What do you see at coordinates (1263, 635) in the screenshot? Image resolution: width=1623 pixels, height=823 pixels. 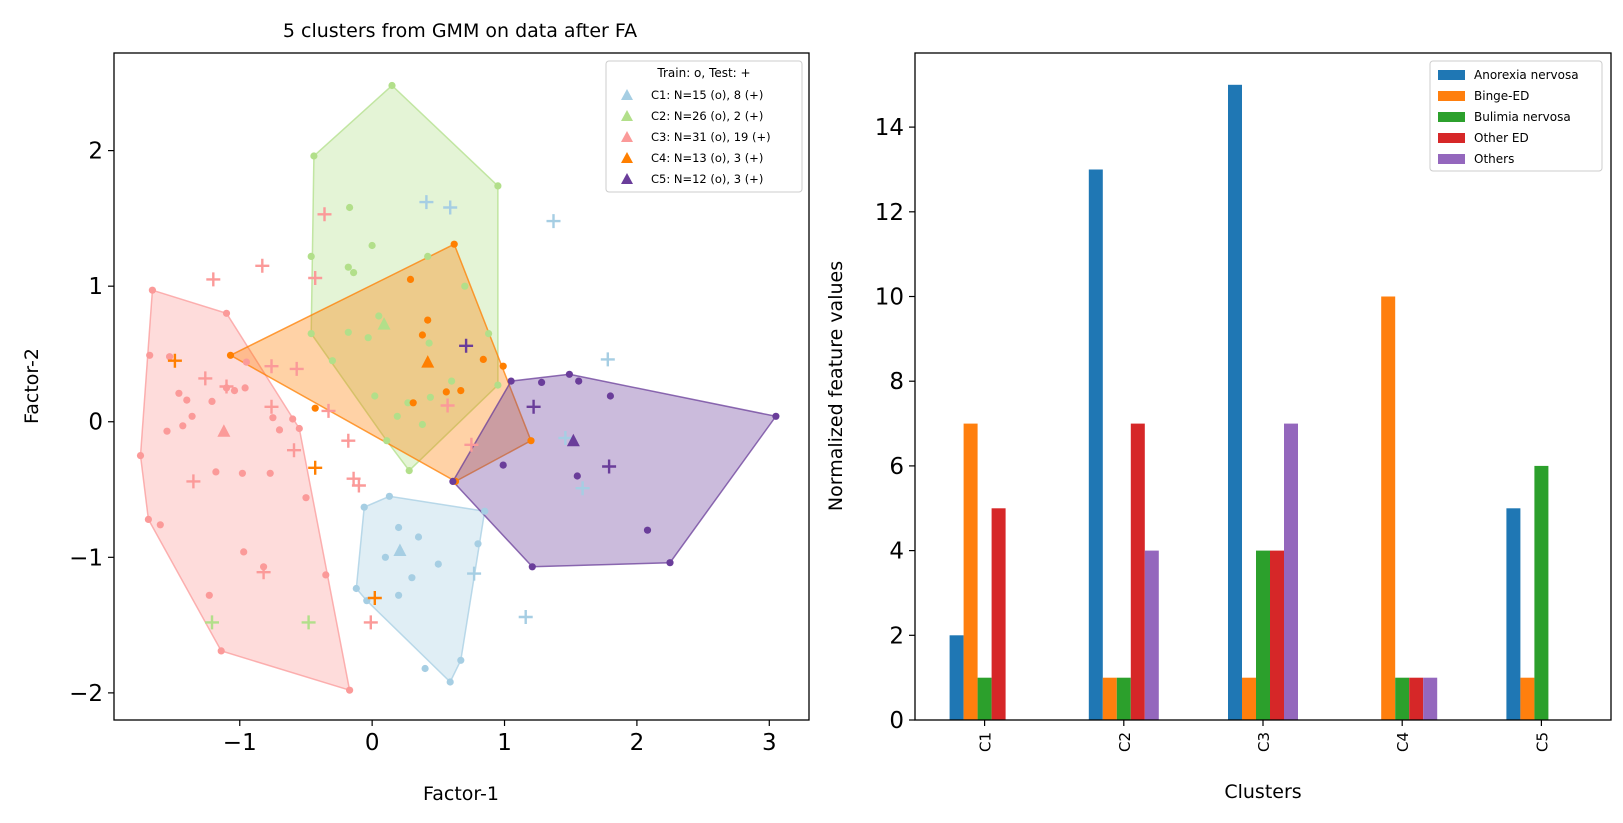 I see `bar-c3-s3` at bounding box center [1263, 635].